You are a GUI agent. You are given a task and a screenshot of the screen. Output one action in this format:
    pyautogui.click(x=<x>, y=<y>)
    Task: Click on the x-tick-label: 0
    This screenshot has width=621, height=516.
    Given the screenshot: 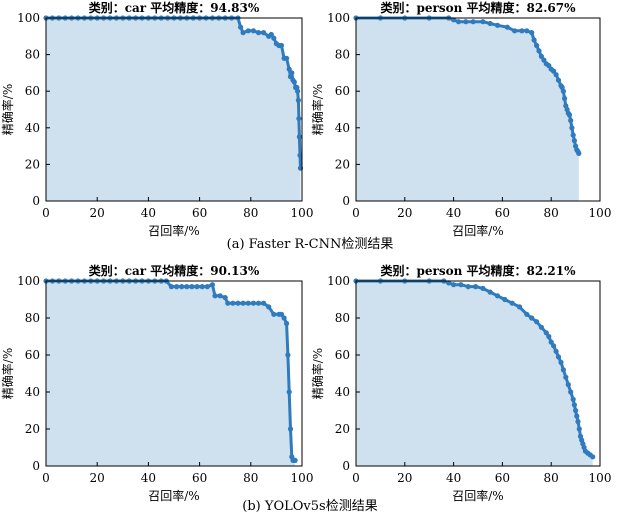 What is the action you would take?
    pyautogui.click(x=356, y=478)
    